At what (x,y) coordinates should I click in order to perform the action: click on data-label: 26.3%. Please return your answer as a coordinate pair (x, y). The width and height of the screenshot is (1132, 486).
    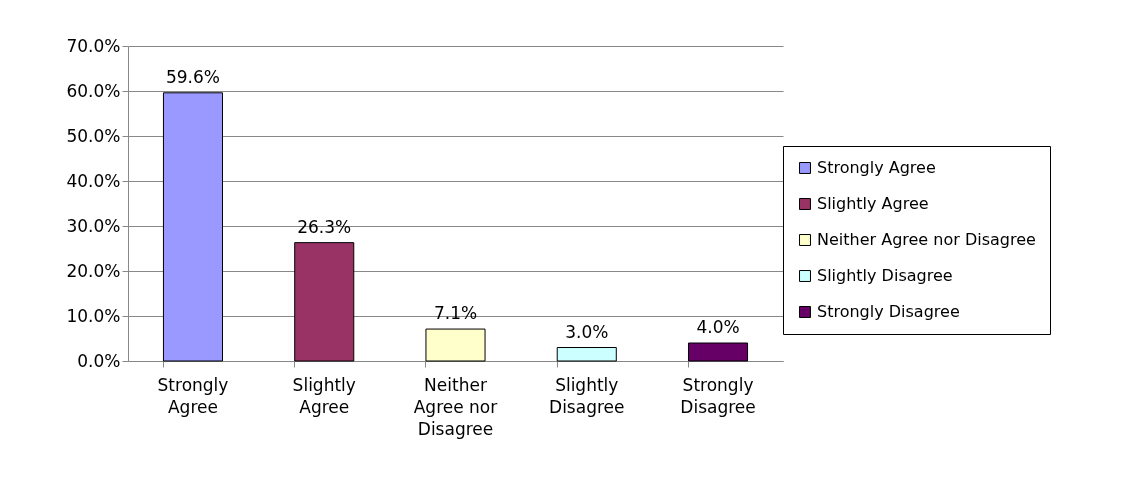
    Looking at the image, I should click on (324, 226).